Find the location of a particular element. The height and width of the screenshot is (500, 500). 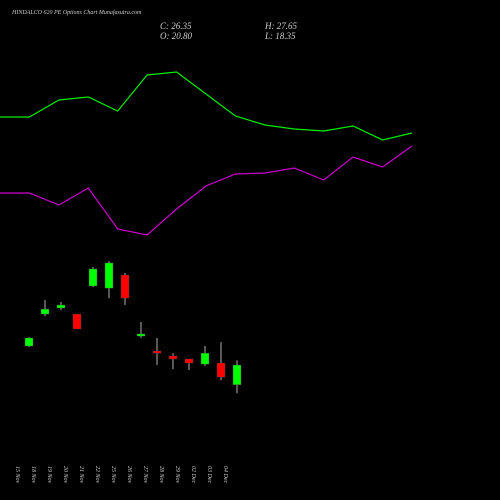

x-tick-label: 18 Nov is located at coordinates (33, 475).